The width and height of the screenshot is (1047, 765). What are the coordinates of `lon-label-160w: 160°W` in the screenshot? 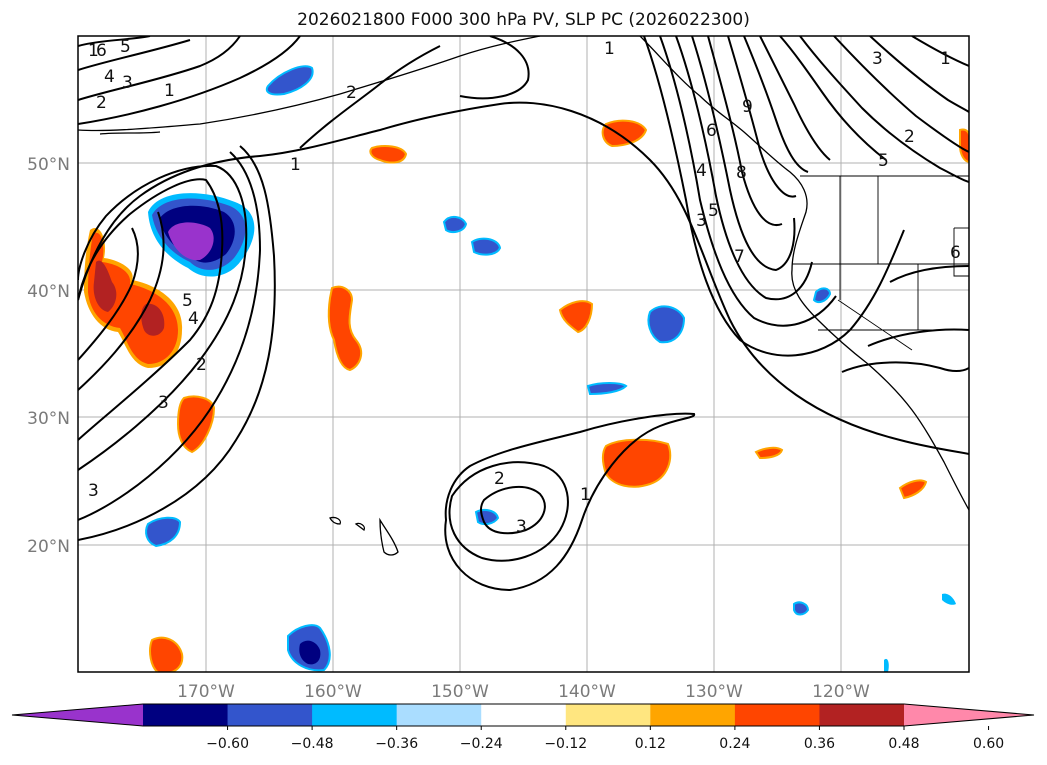 It's located at (333, 692).